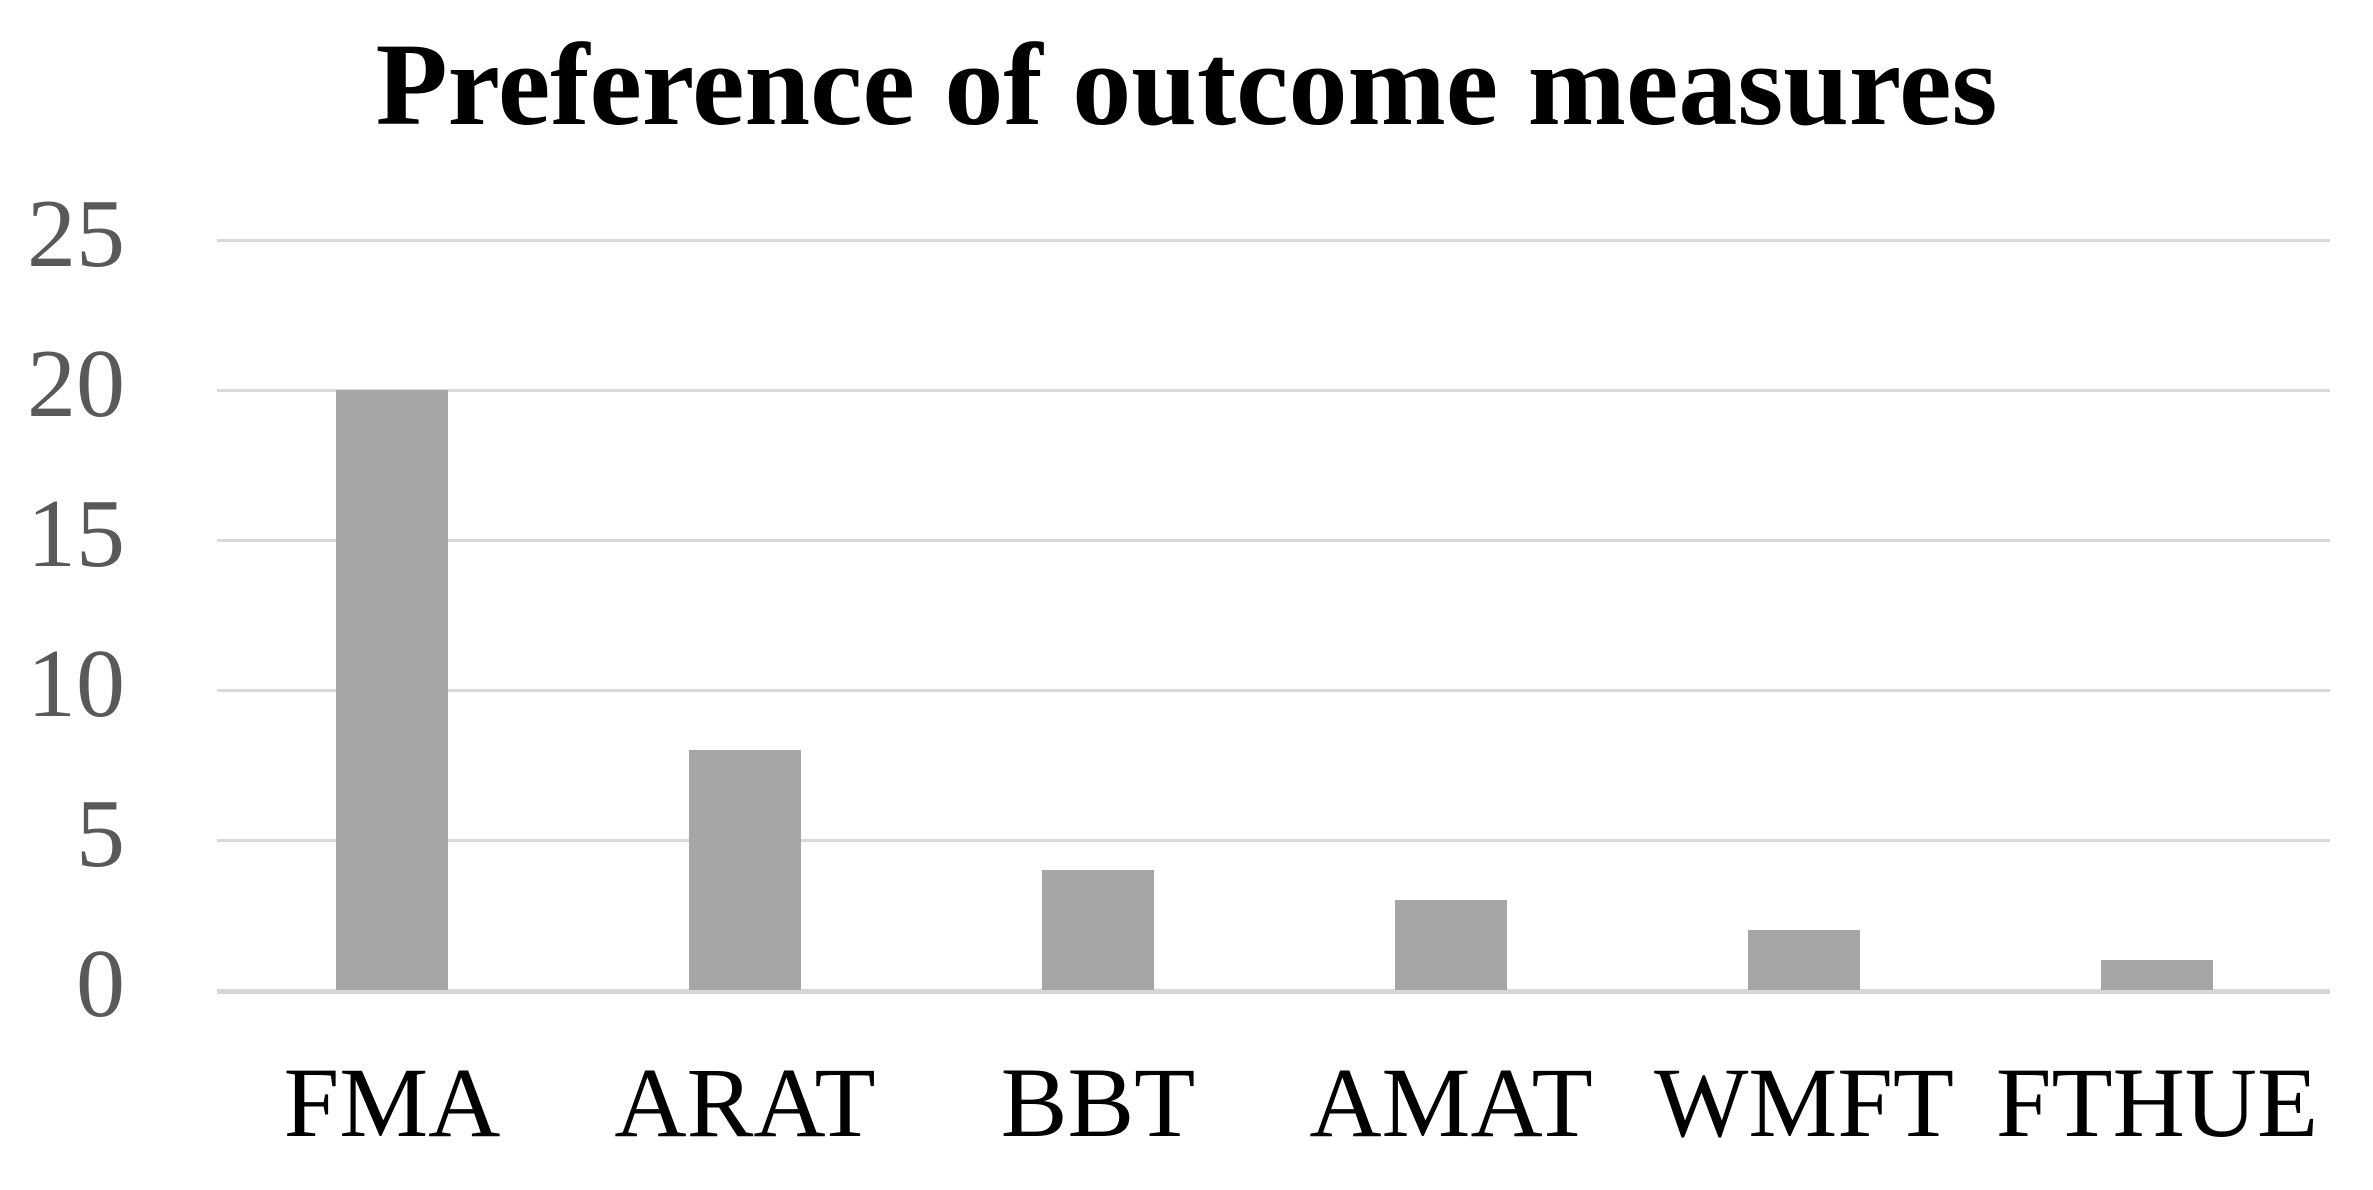 The height and width of the screenshot is (1190, 2373). Describe the element at coordinates (745, 870) in the screenshot. I see `bar-arat` at that location.